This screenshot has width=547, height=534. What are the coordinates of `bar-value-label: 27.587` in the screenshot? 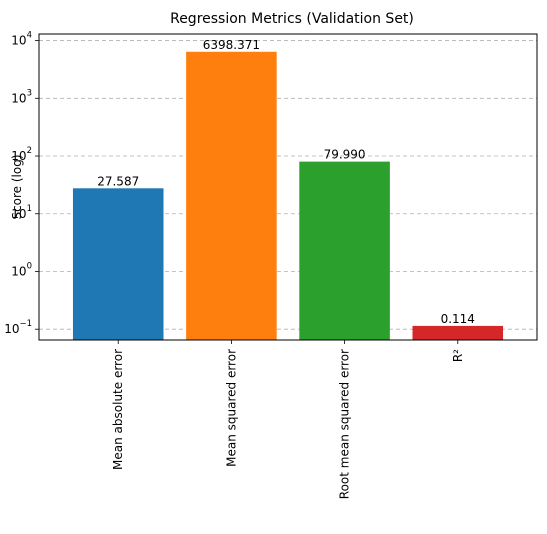 It's located at (118, 181).